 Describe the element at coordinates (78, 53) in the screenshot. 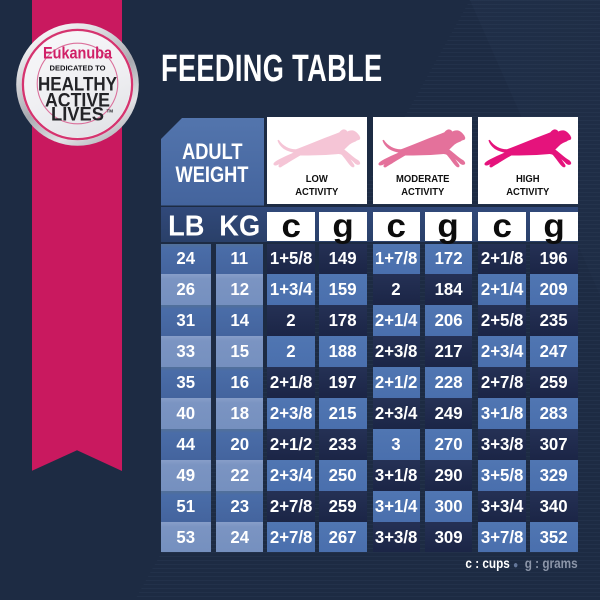

I see `svg-text: Eukanuba` at that location.